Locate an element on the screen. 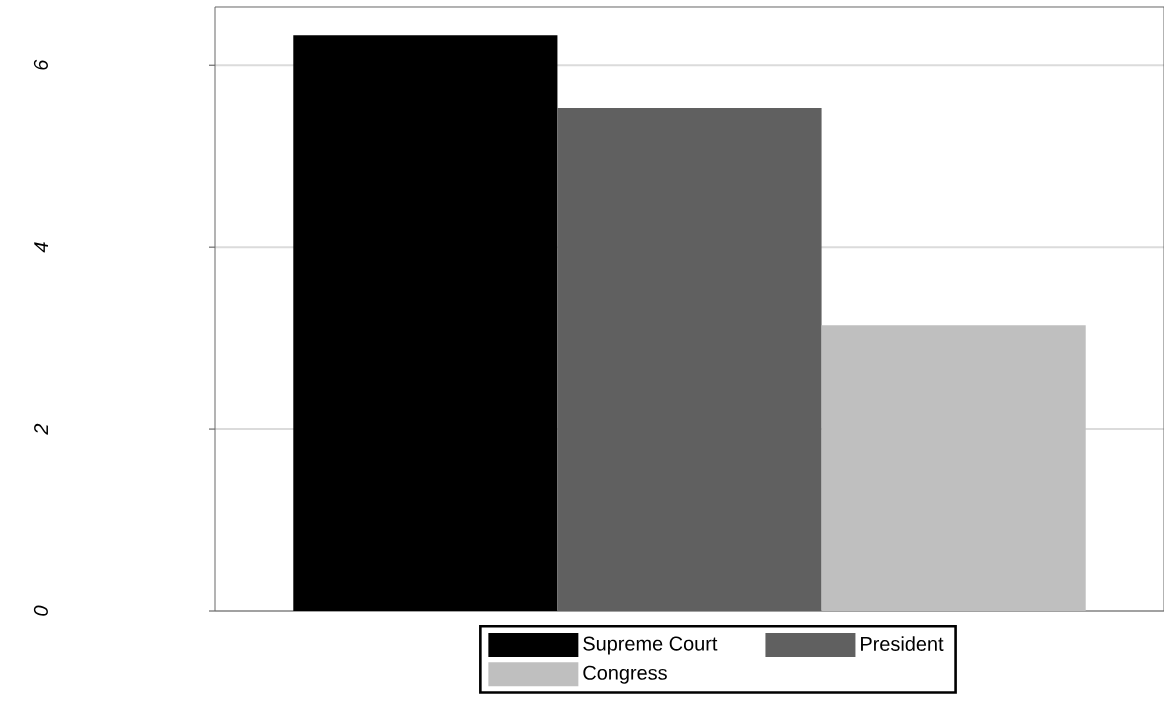 This screenshot has width=1164, height=712. y-tick-label: 2 is located at coordinates (41, 429).